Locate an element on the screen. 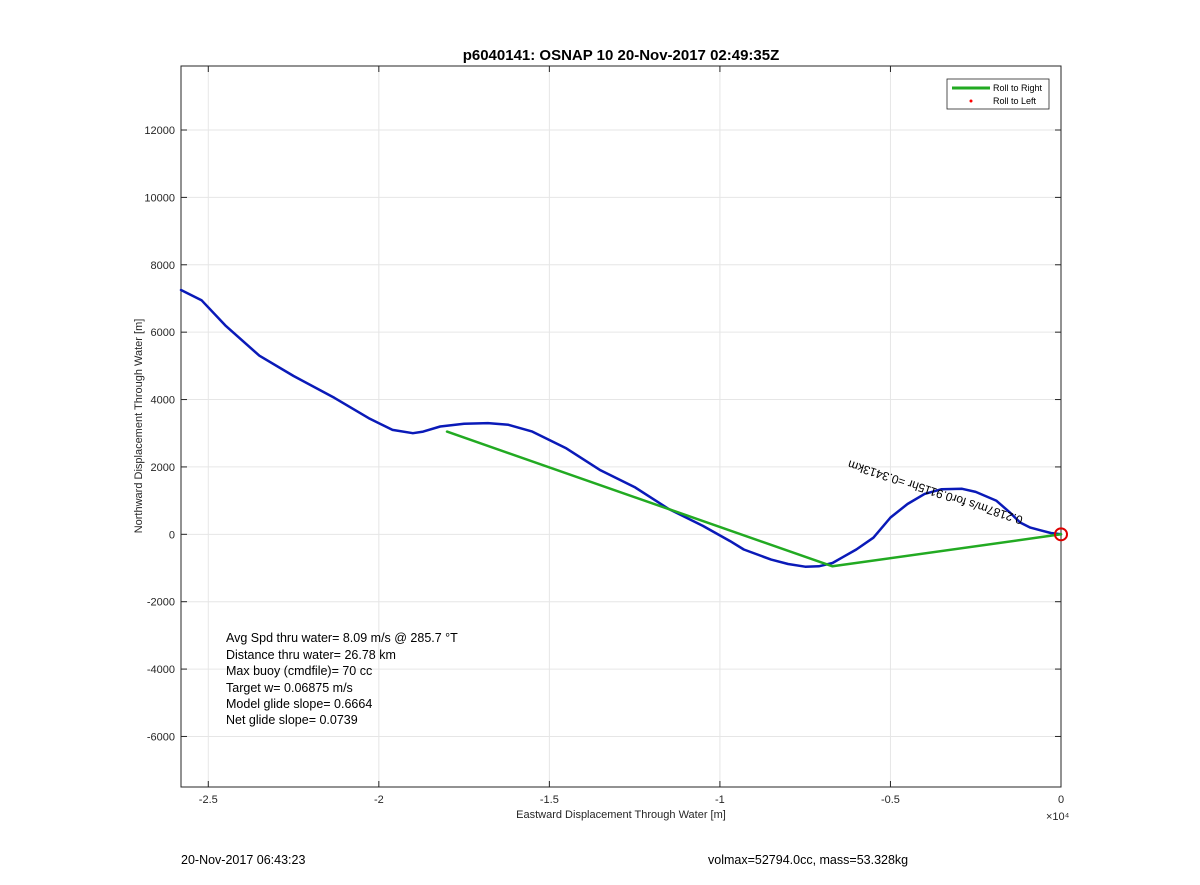 The height and width of the screenshot is (885, 1200). end-position-marker is located at coordinates (1061, 534).